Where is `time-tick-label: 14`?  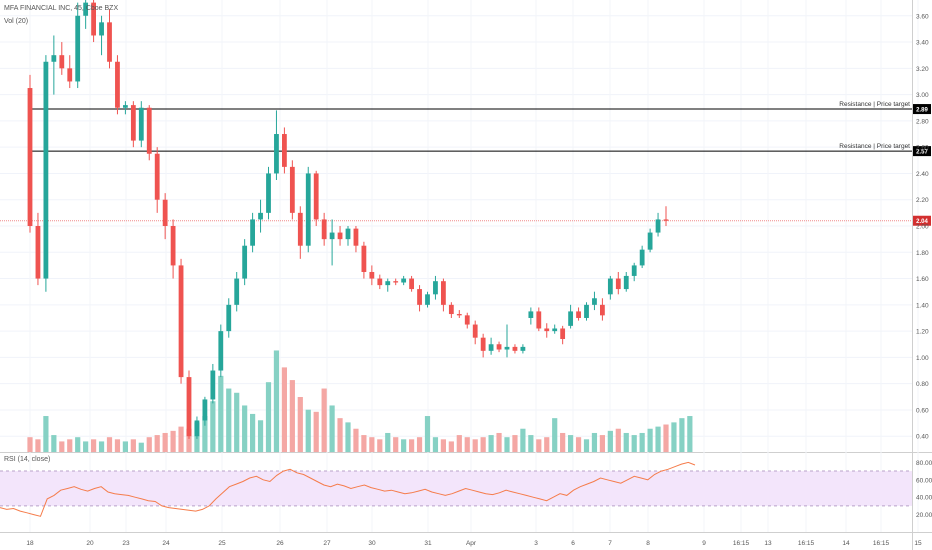 time-tick-label: 14 is located at coordinates (846, 543).